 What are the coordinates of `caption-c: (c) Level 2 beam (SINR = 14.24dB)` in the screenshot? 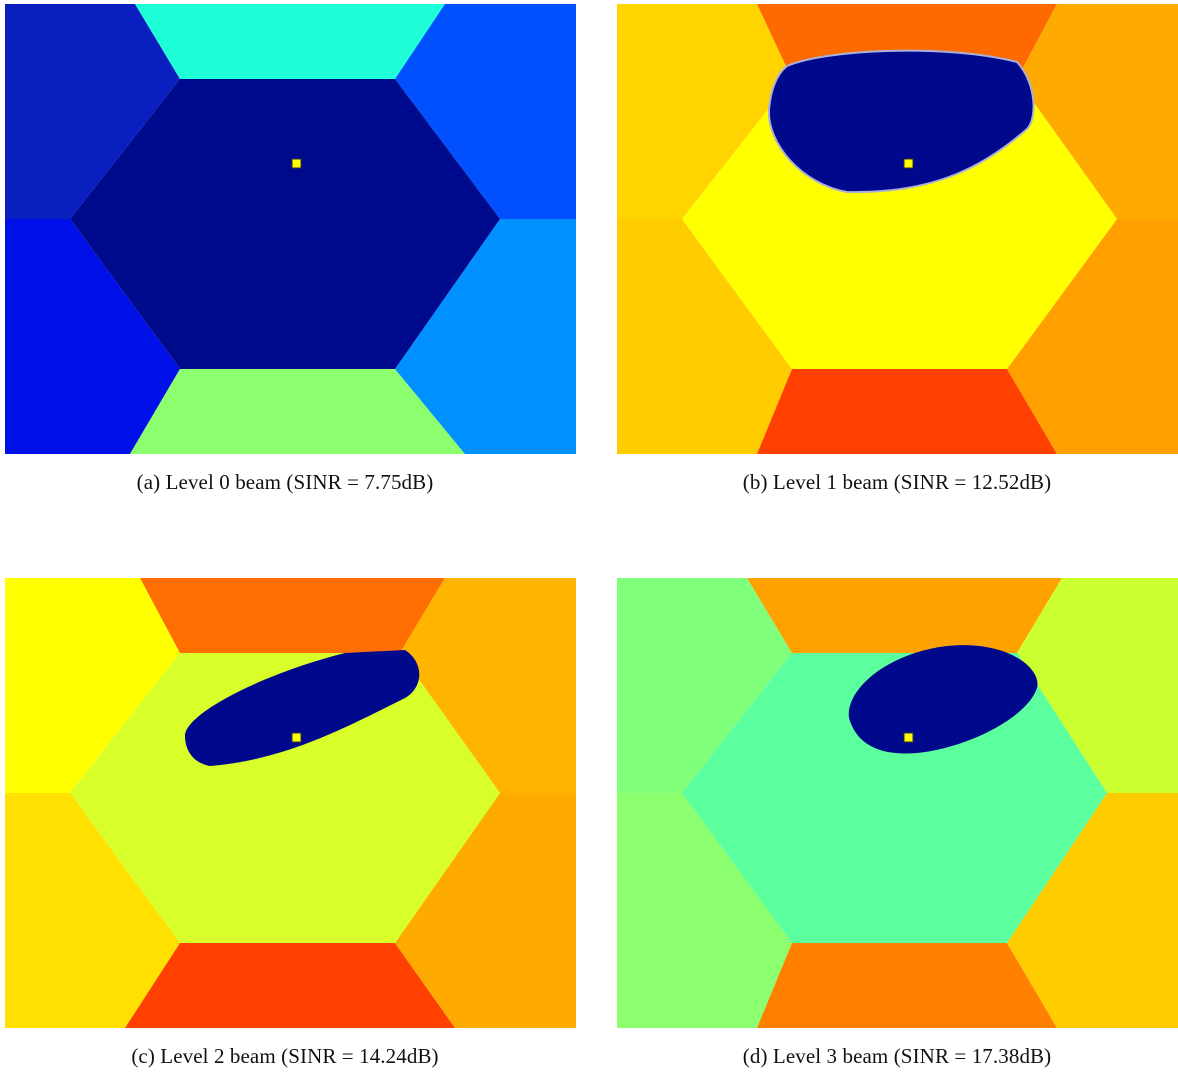 It's located at (287, 1056).